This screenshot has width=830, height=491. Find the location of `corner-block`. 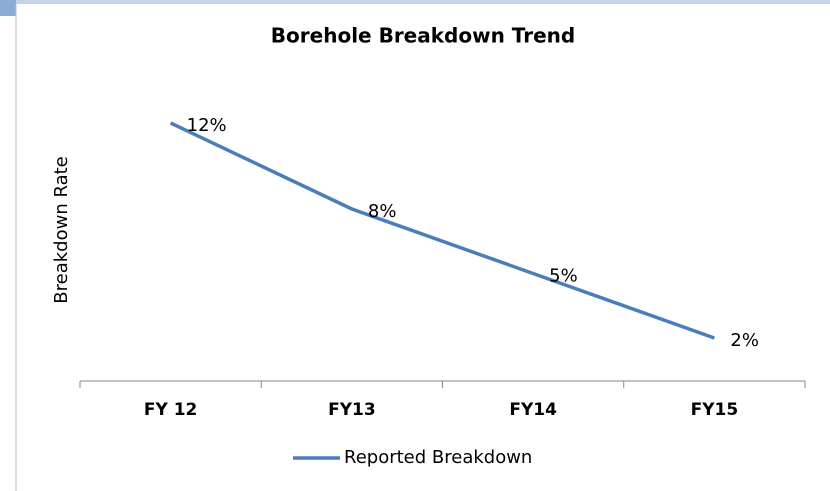

corner-block is located at coordinates (8, 8).